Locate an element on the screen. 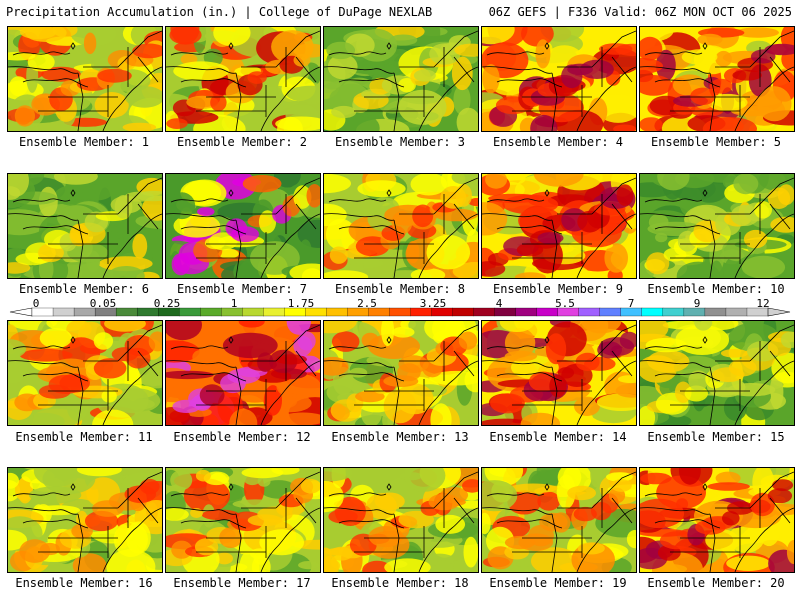 The image size is (800, 600). ensemble-member-label: Ensemble Member: 2 is located at coordinates (242, 142).